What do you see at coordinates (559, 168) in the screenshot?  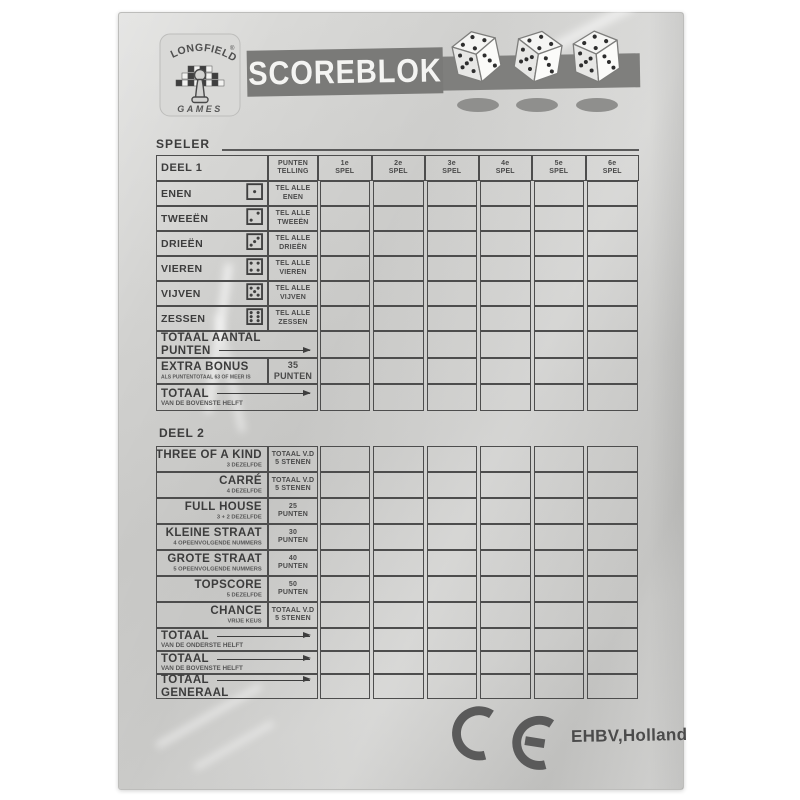 I see `spel-col-header: 5e SPEL` at bounding box center [559, 168].